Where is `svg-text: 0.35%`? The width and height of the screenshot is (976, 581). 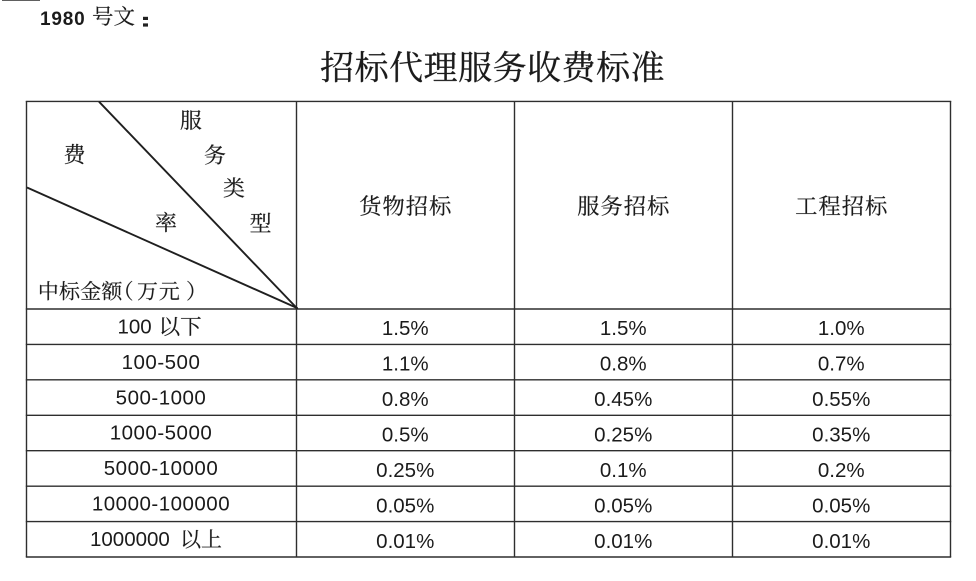 svg-text: 0.35% is located at coordinates (841, 434).